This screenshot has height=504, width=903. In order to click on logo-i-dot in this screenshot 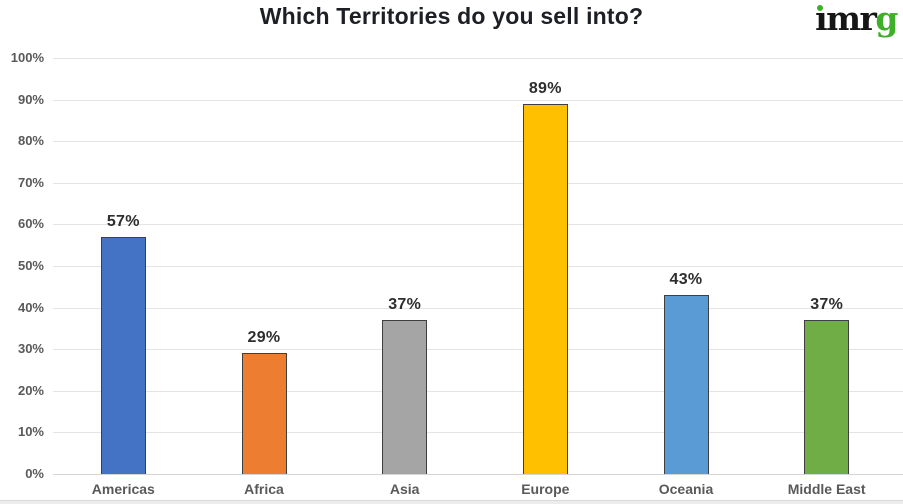, I will do `click(820, 8)`.